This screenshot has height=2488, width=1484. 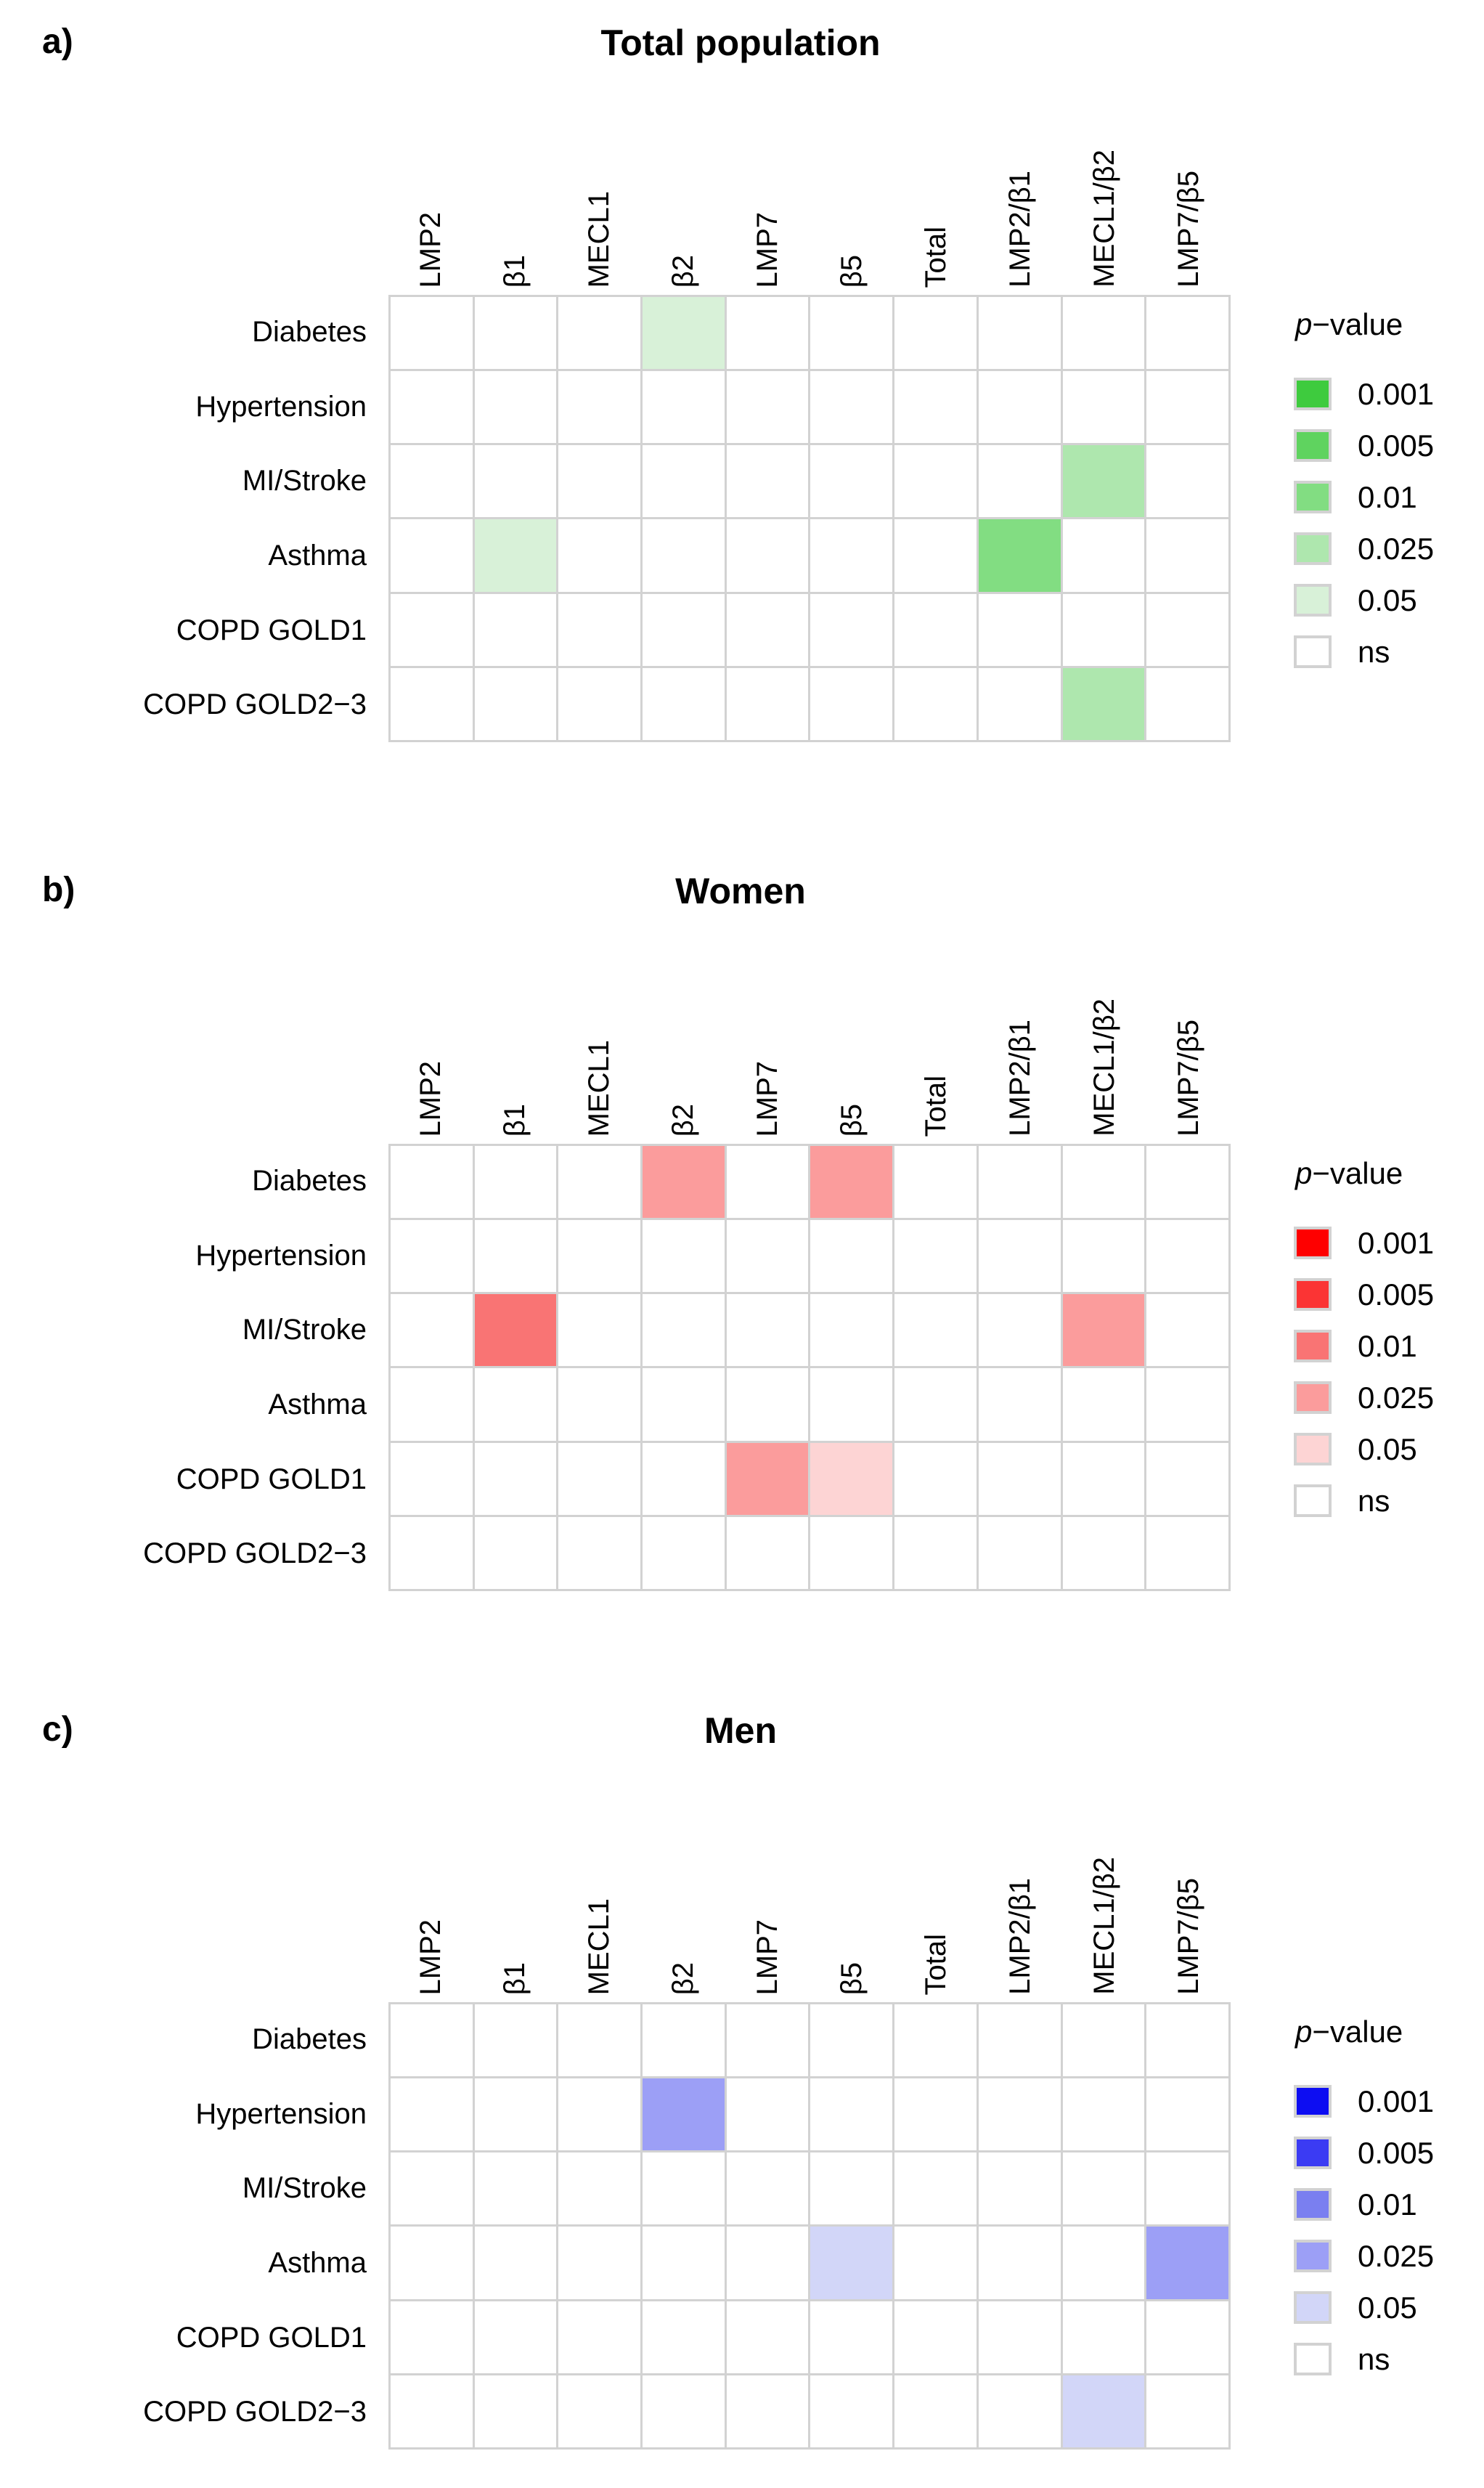 What do you see at coordinates (767, 1887) in the screenshot?
I see `column-header: LMP7` at bounding box center [767, 1887].